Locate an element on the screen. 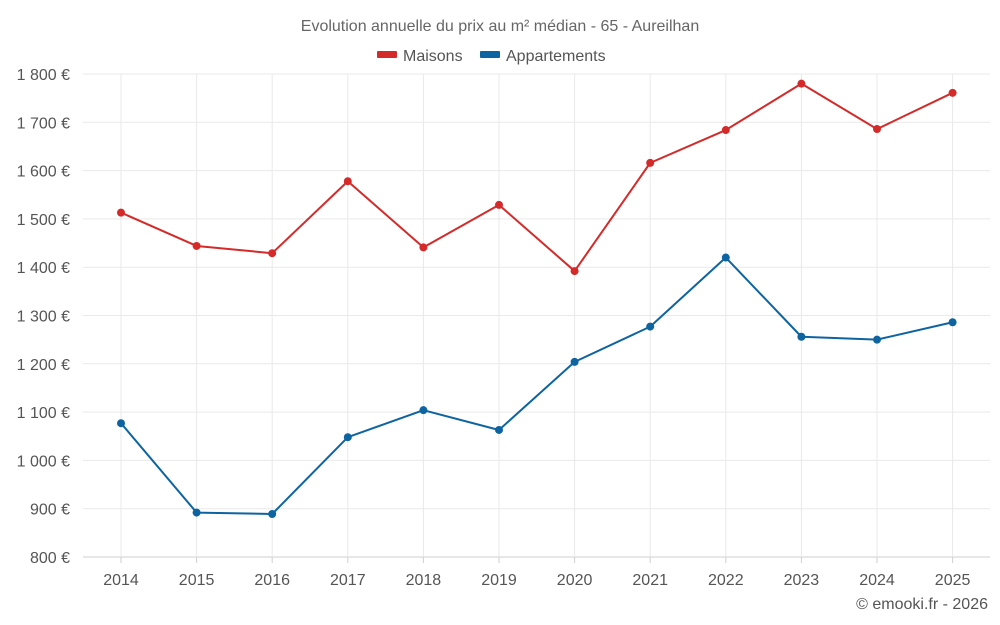 This screenshot has width=1000, height=625. credit-text: © emooki.fr - 2026 is located at coordinates (922, 604).